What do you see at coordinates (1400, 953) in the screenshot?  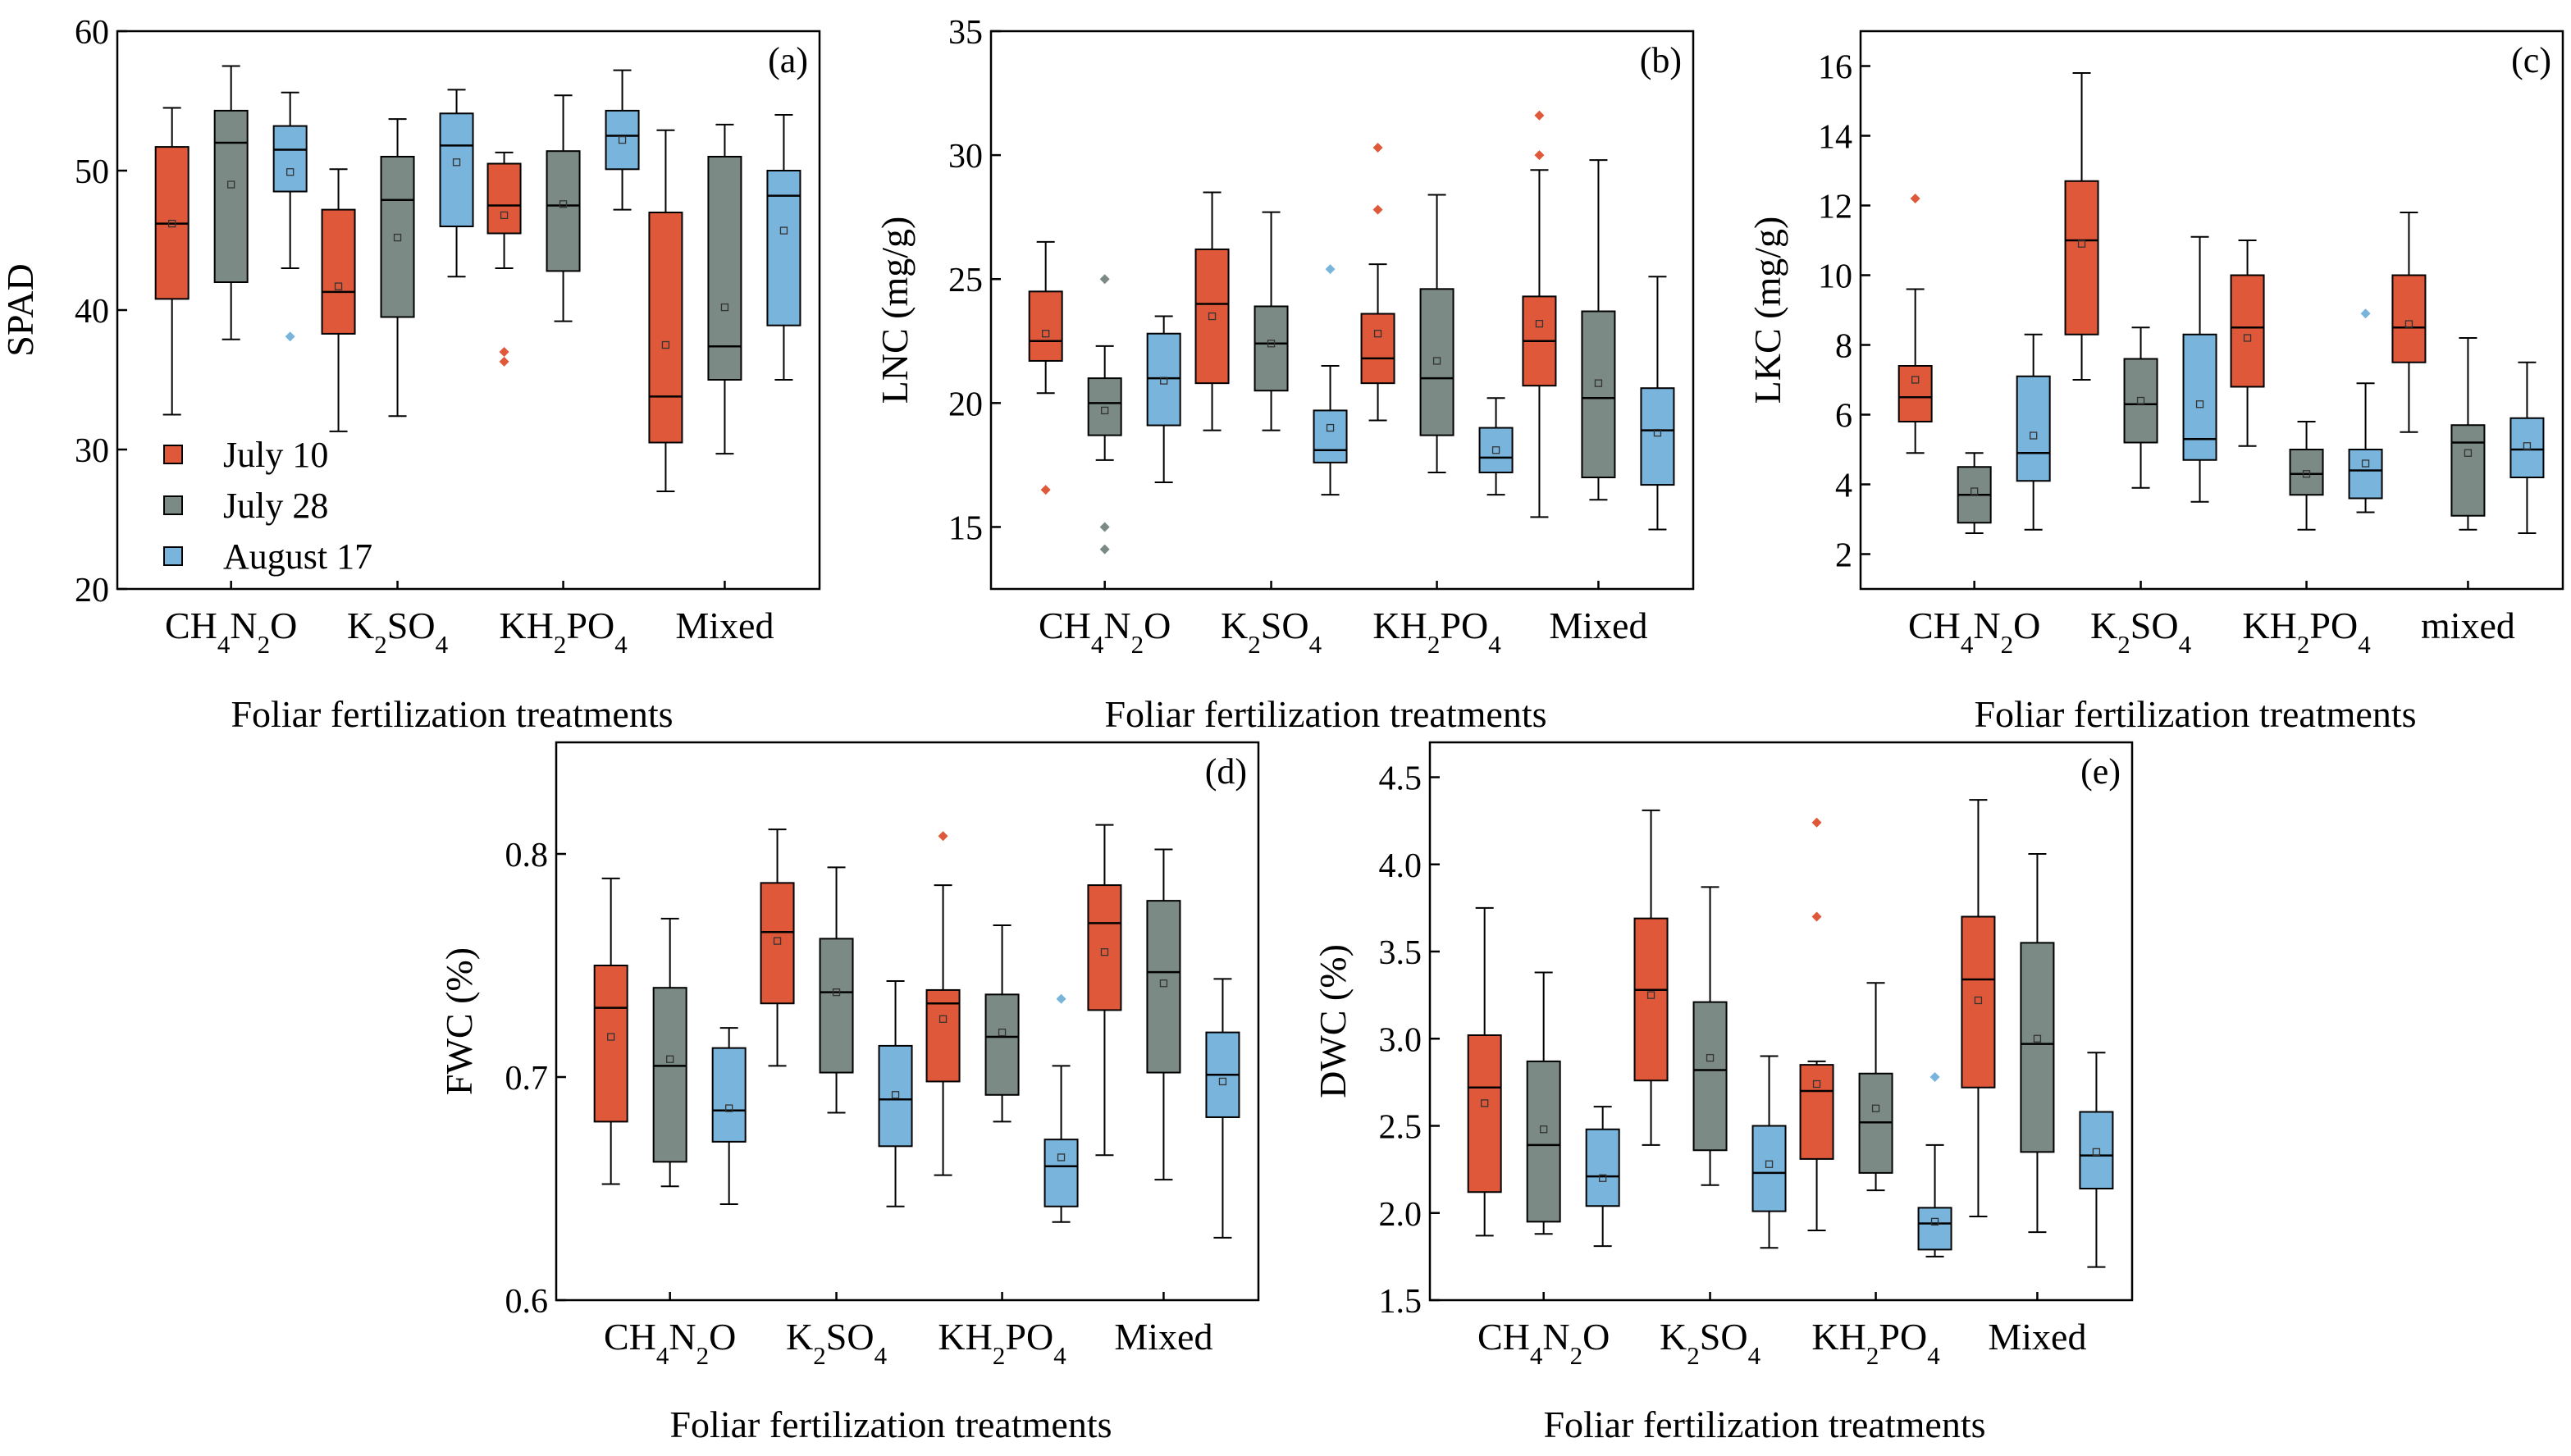 I see `y-tick-label: 3.5` at bounding box center [1400, 953].